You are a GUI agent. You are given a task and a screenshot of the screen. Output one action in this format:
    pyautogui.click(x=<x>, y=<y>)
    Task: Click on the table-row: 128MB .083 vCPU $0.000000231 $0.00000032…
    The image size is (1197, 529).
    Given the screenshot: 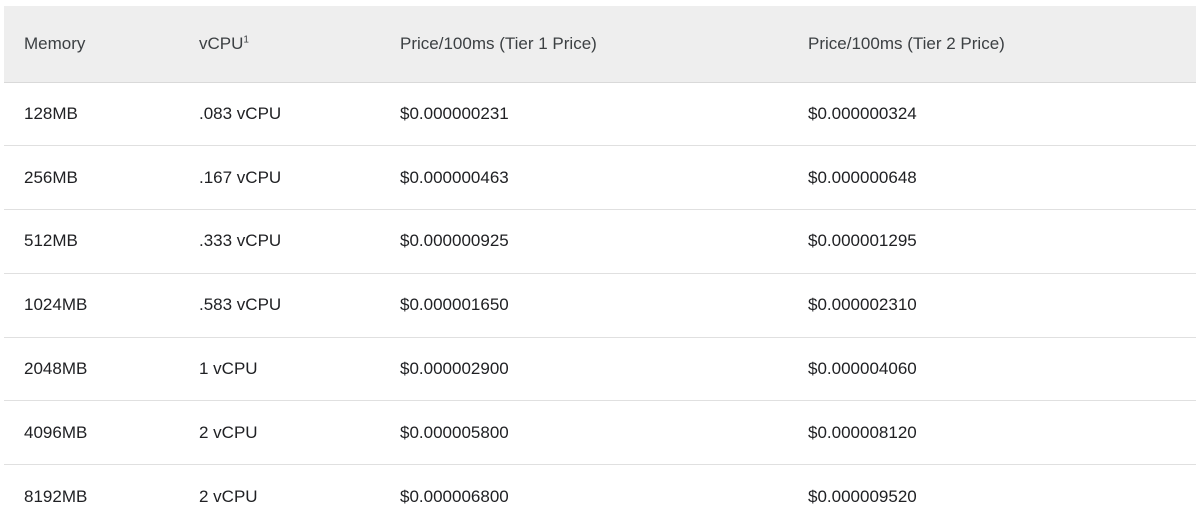 What is the action you would take?
    pyautogui.click(x=600, y=114)
    